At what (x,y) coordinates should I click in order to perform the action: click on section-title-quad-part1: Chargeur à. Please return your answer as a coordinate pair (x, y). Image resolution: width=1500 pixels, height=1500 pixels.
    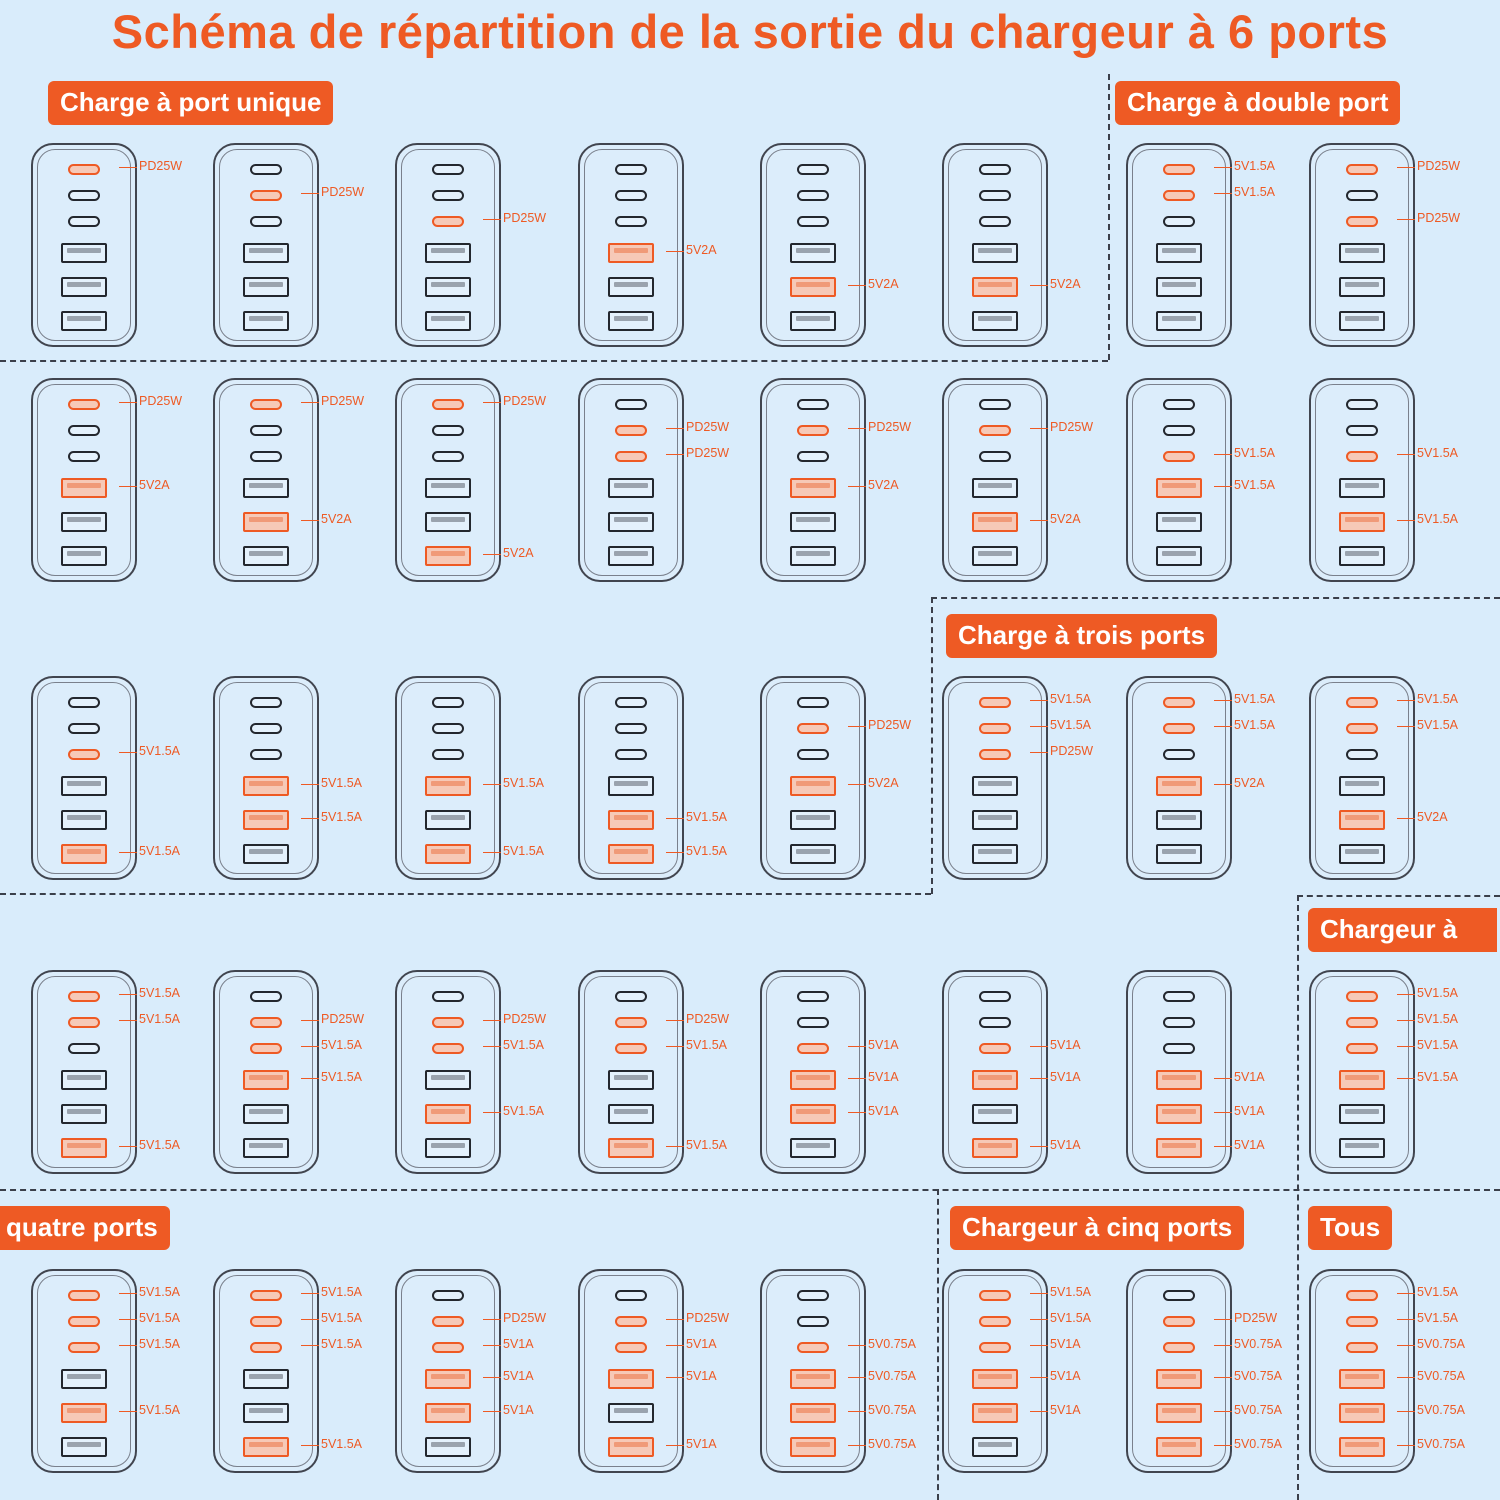
    Looking at the image, I should click on (1403, 930).